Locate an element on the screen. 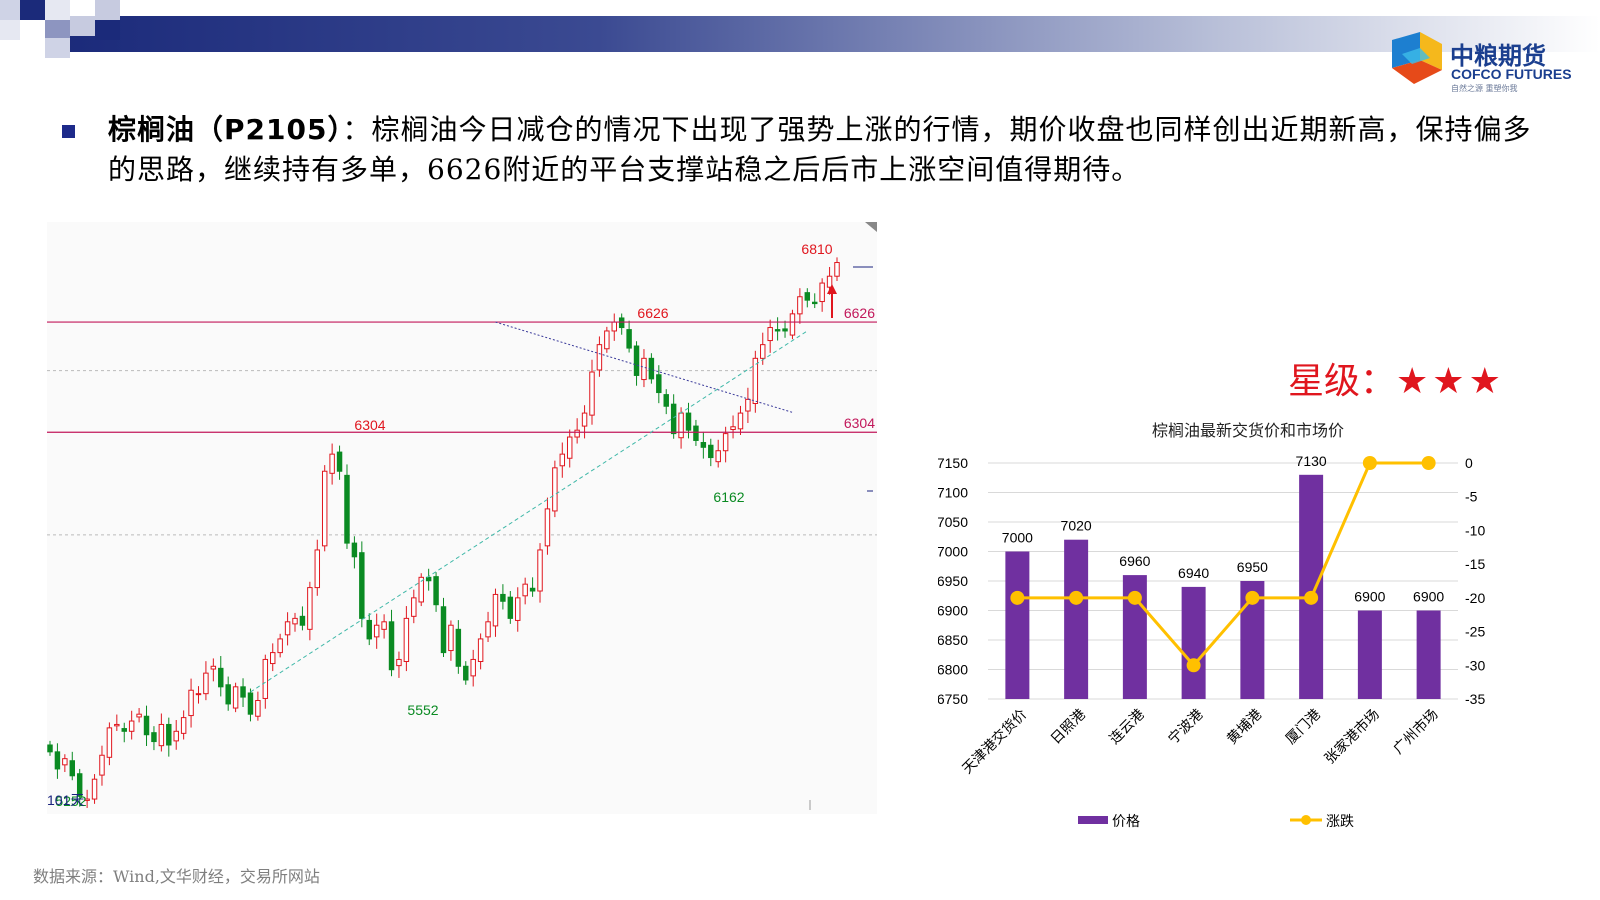 The height and width of the screenshot is (900, 1600). logo-english-name: COFCO FUTURES is located at coordinates (1511, 74).